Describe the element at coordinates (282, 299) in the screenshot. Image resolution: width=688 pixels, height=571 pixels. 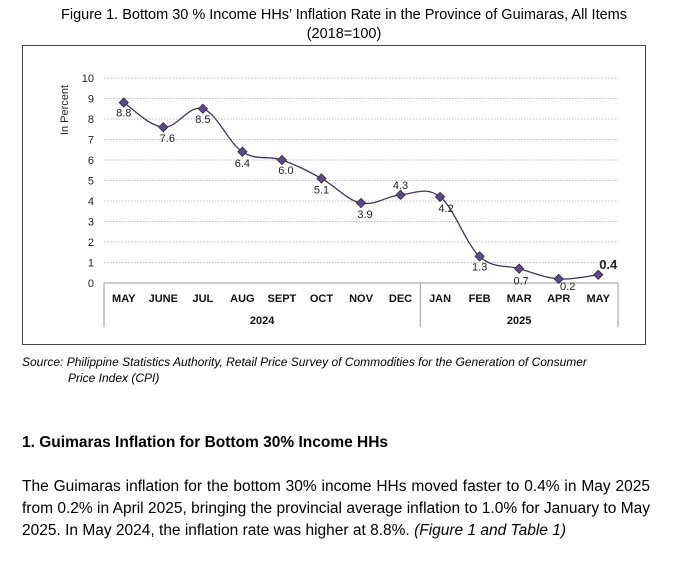
I see `x-tick-label: SEPT` at that location.